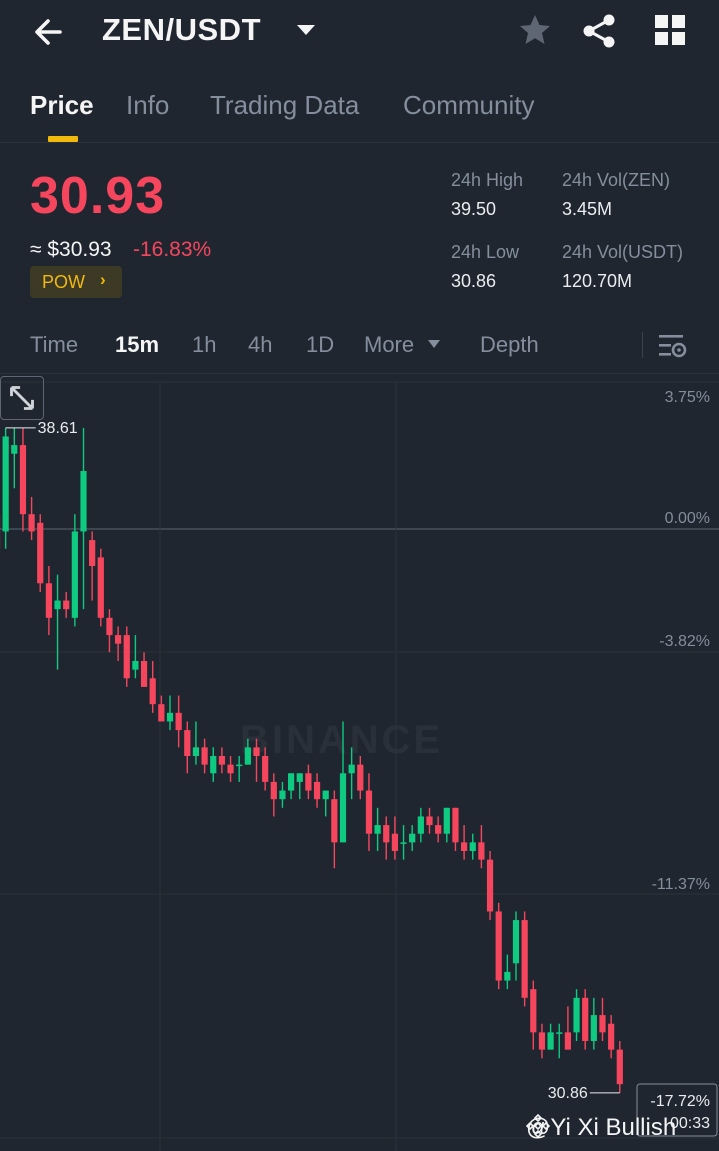 The width and height of the screenshot is (719, 1151). Describe the element at coordinates (535, 30) in the screenshot. I see `star-icon` at that location.